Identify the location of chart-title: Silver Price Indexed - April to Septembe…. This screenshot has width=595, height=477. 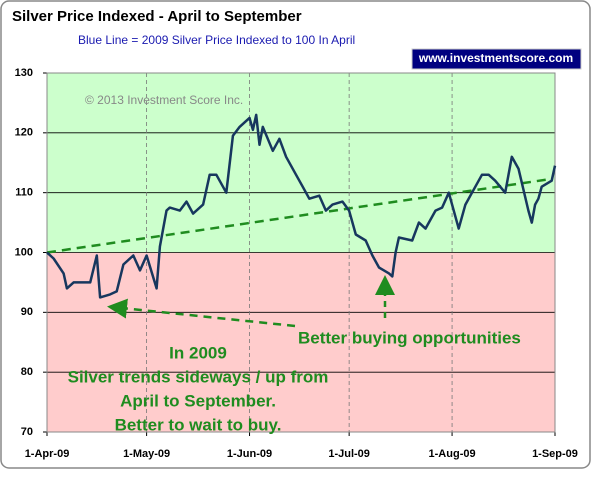
(157, 16).